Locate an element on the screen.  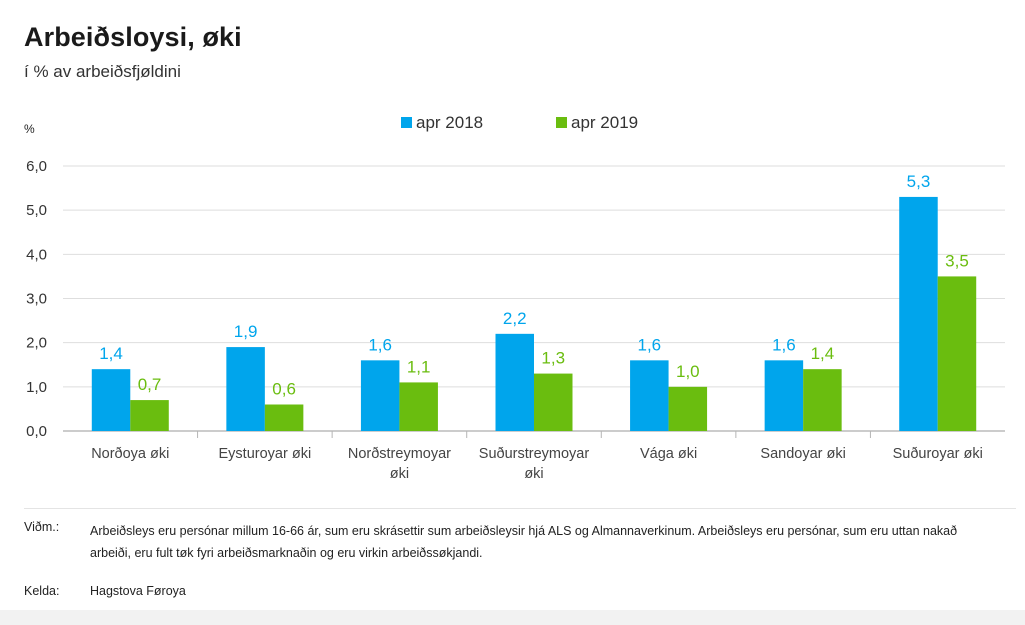
data-label: 0,6 is located at coordinates (284, 389).